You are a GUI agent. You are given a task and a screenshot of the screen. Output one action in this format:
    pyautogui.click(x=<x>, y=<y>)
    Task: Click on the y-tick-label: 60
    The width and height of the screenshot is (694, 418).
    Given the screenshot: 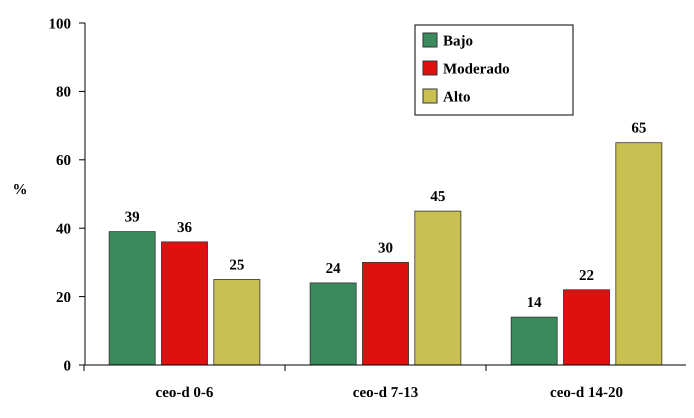 What is the action you would take?
    pyautogui.click(x=63, y=161)
    